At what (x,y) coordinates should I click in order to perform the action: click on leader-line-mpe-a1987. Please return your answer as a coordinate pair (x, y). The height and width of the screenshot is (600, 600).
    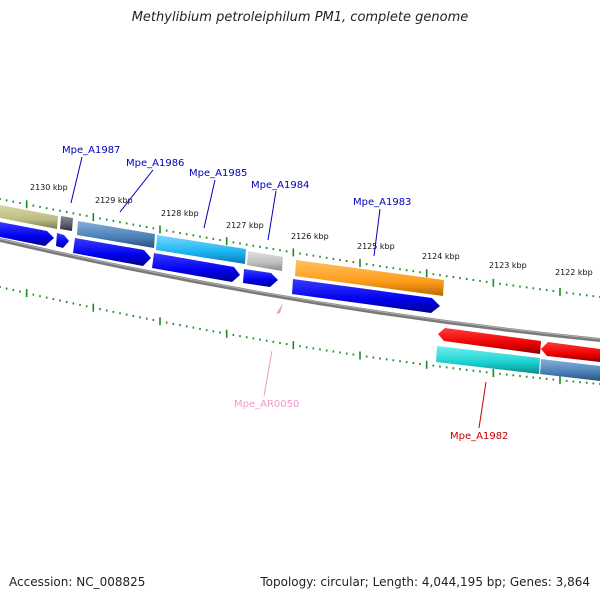
    Looking at the image, I should click on (76, 180).